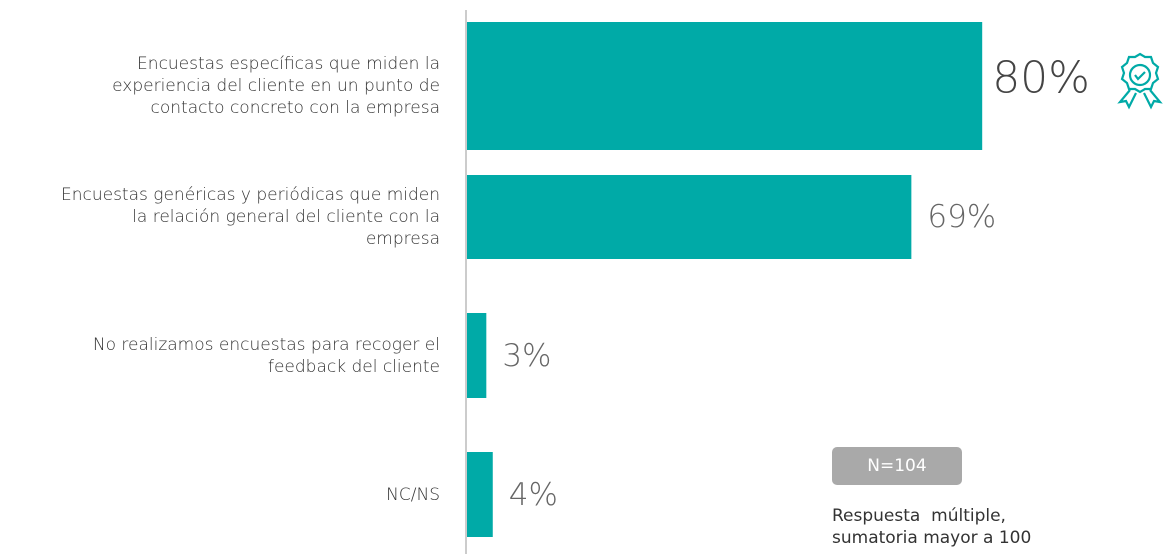 This screenshot has height=554, width=1164. I want to click on category-label: NC/NS, so click(413, 494).